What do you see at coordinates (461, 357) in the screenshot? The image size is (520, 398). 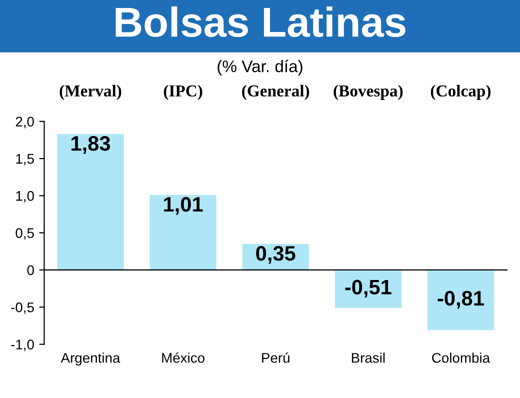 I see `x-tick-label: Colombia` at bounding box center [461, 357].